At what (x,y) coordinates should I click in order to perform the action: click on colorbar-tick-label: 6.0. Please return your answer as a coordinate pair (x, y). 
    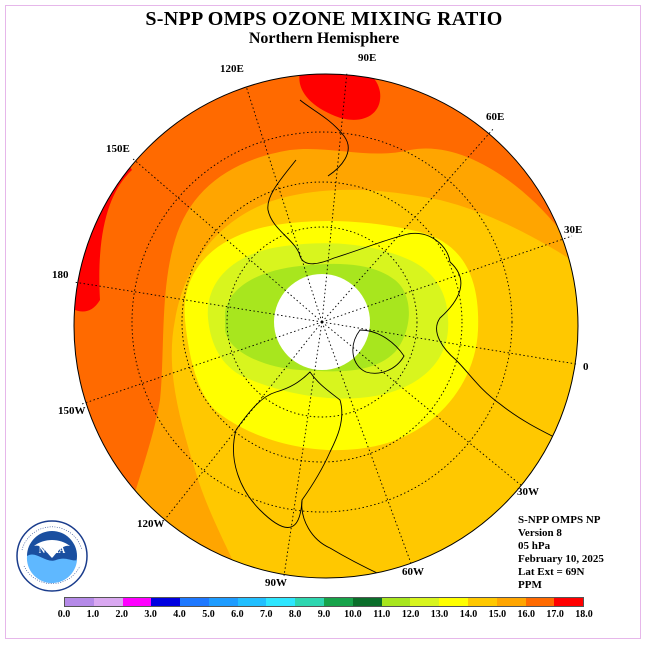
    Looking at the image, I should click on (237, 614).